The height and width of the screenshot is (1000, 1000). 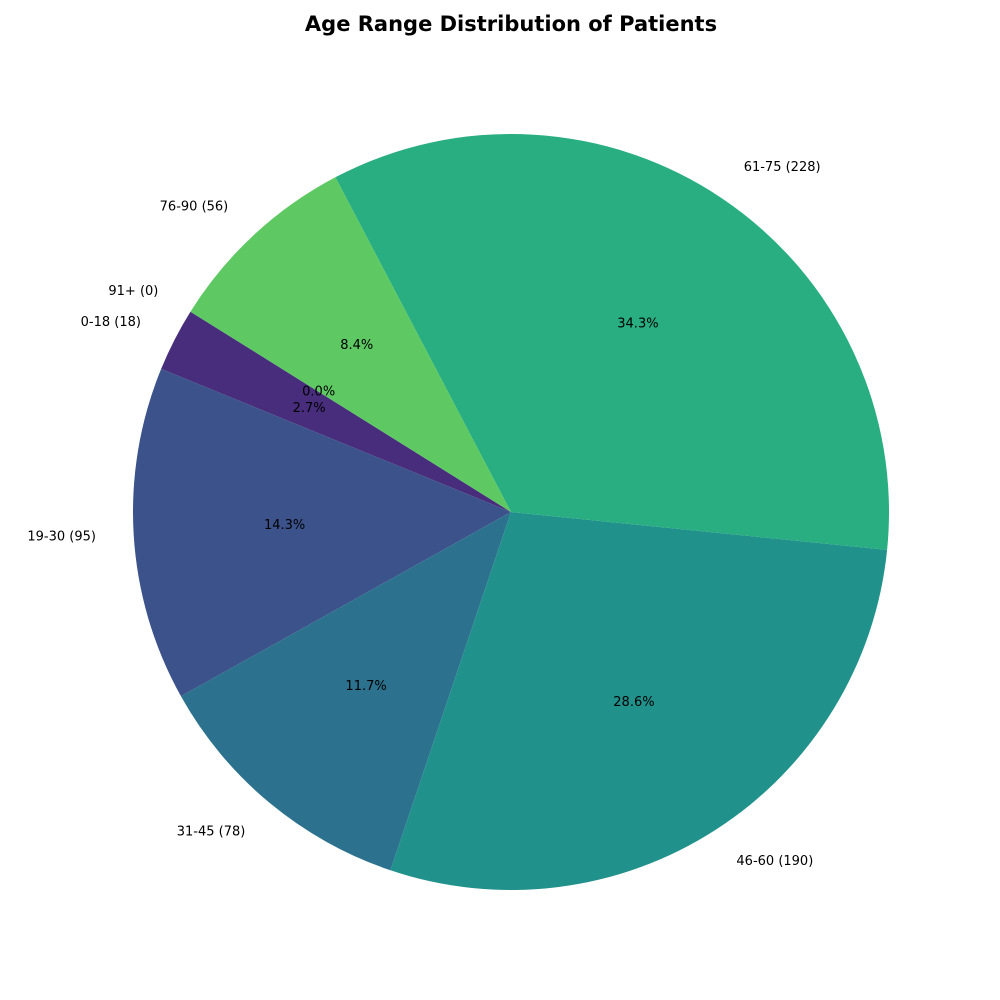 I want to click on percent-label-19-30: 14.3%, so click(x=284, y=525).